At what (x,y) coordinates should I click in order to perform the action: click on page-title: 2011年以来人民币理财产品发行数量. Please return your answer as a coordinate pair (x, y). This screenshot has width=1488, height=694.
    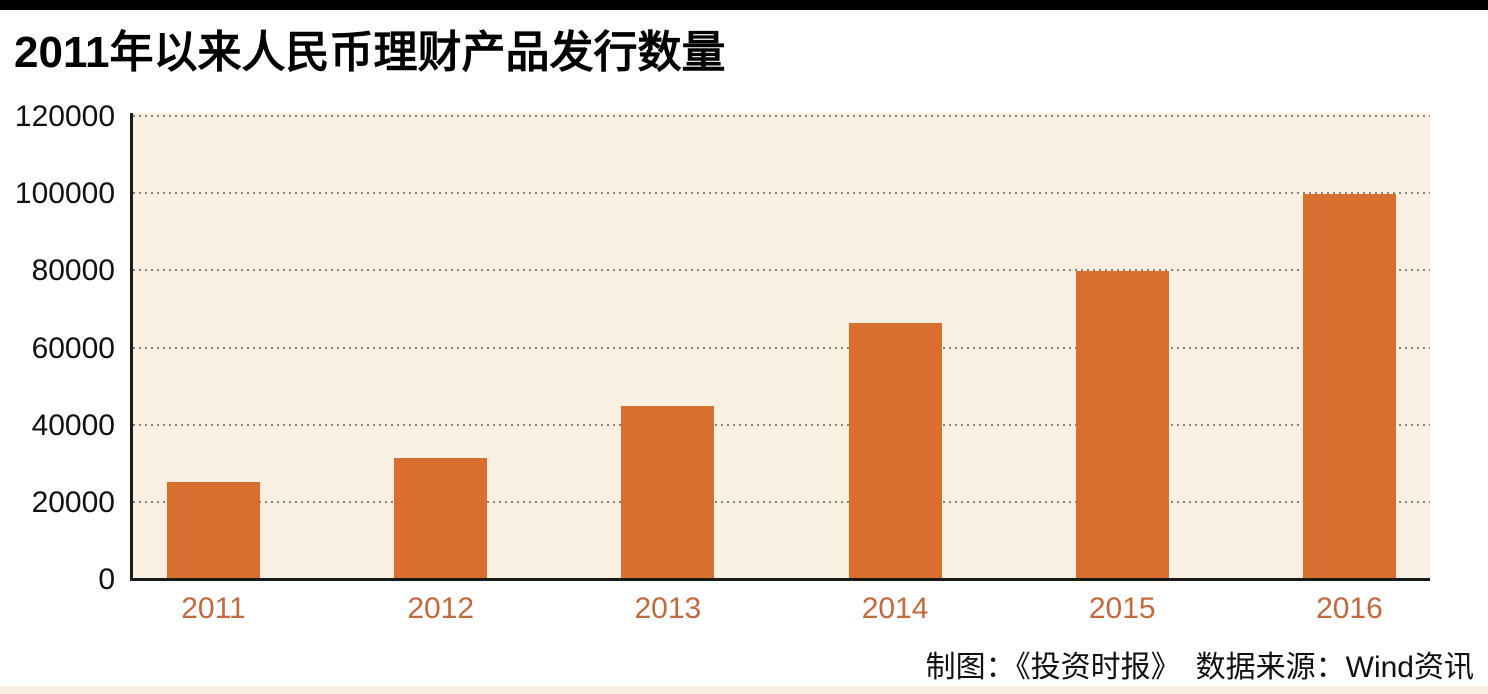
    Looking at the image, I should click on (370, 52).